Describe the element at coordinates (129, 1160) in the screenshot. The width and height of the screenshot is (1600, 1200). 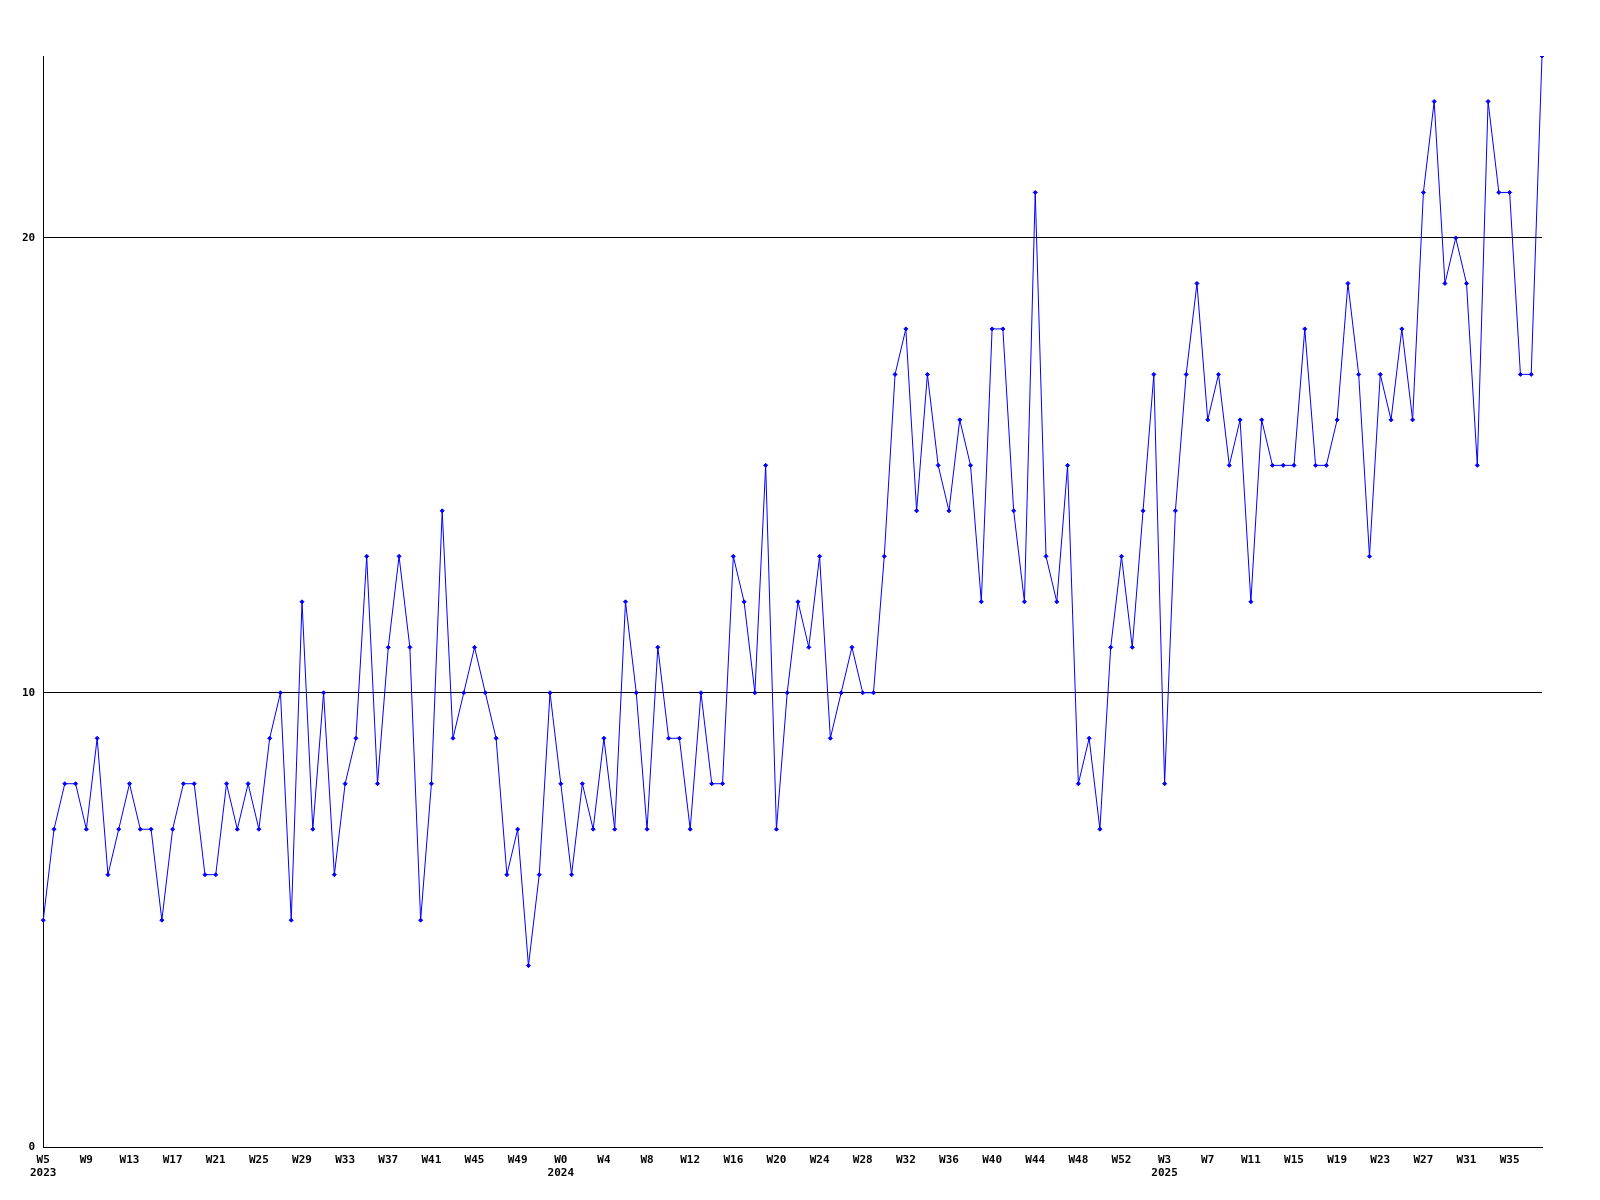
I see `x-tick-label: W13` at that location.